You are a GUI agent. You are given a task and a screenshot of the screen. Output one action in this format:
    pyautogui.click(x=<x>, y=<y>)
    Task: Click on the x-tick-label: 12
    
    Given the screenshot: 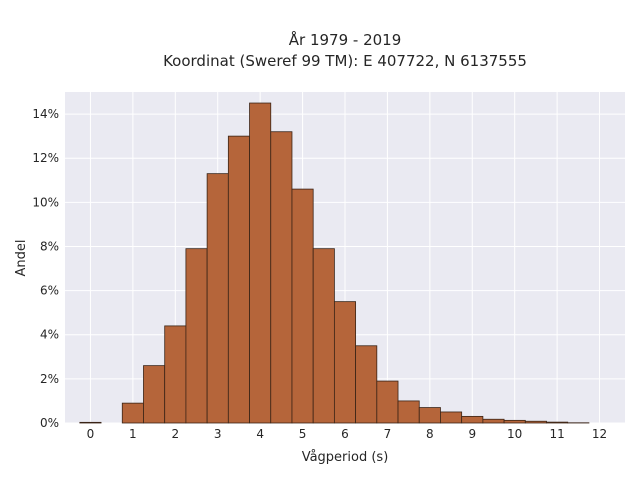 What is the action you would take?
    pyautogui.click(x=599, y=434)
    